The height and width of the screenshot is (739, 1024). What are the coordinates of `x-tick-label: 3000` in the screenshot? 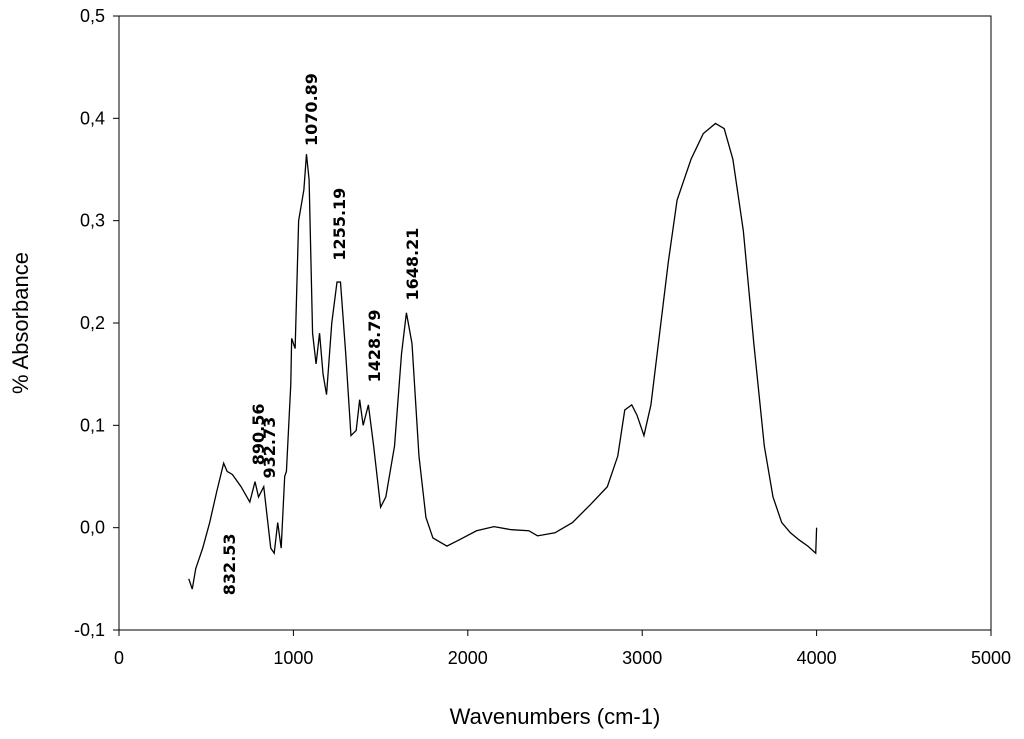 It's located at (642, 658).